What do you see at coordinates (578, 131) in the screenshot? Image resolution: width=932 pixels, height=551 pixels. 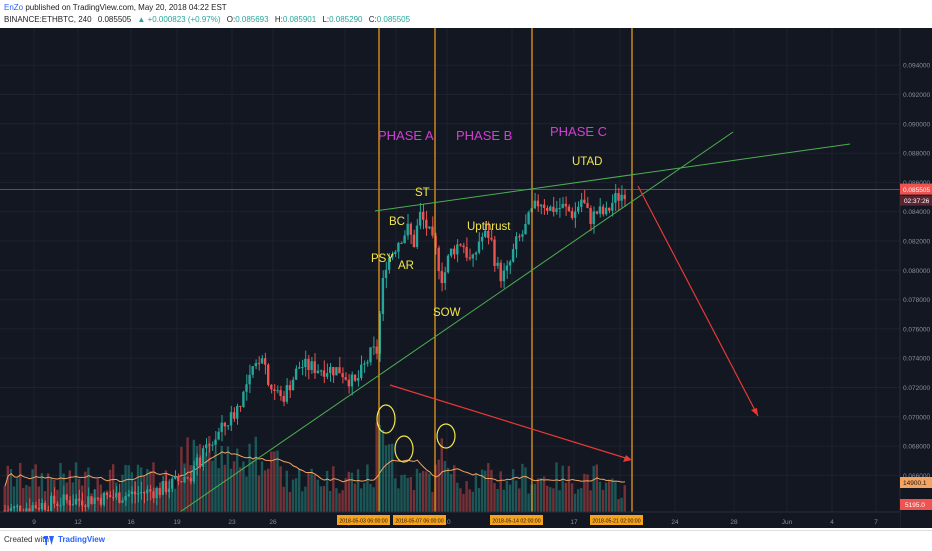 I see `phase-label: PHASE C` at bounding box center [578, 131].